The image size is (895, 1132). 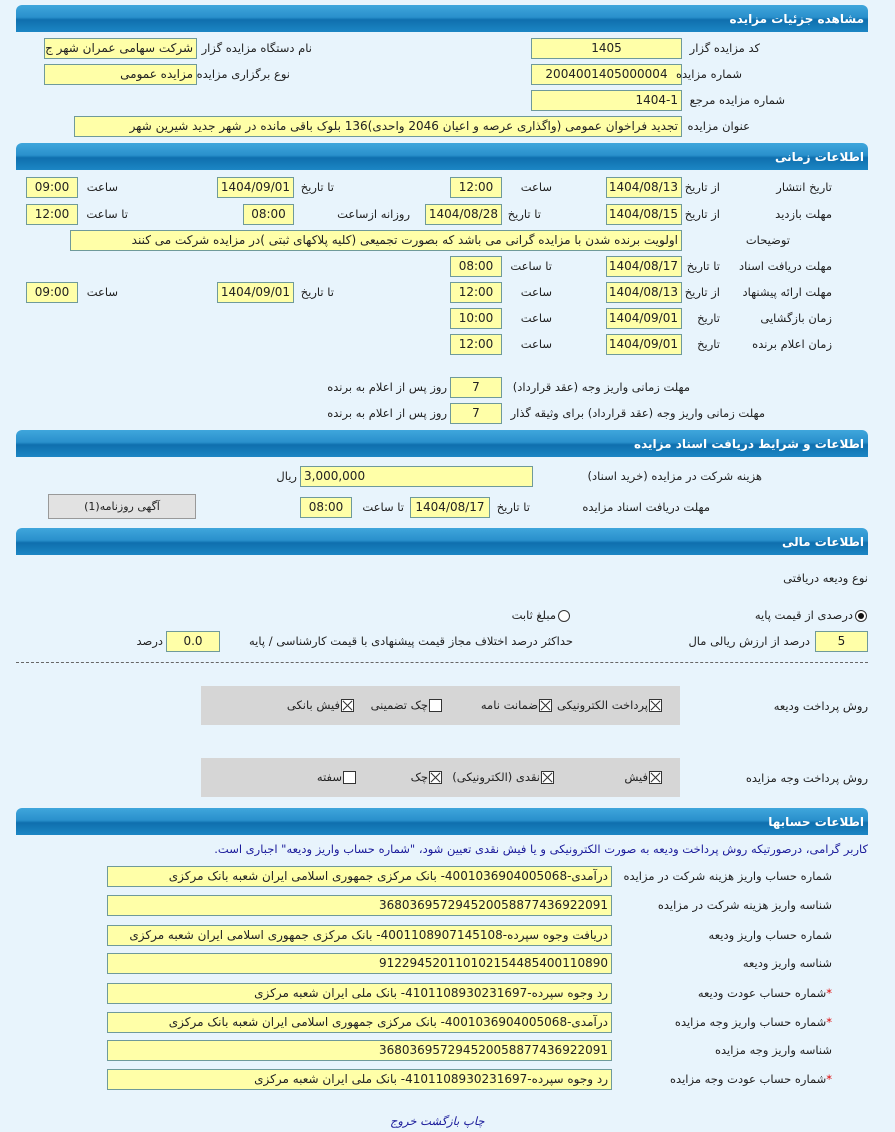 What do you see at coordinates (606, 48) in the screenshot?
I see `organizer-code-field: 1405` at bounding box center [606, 48].